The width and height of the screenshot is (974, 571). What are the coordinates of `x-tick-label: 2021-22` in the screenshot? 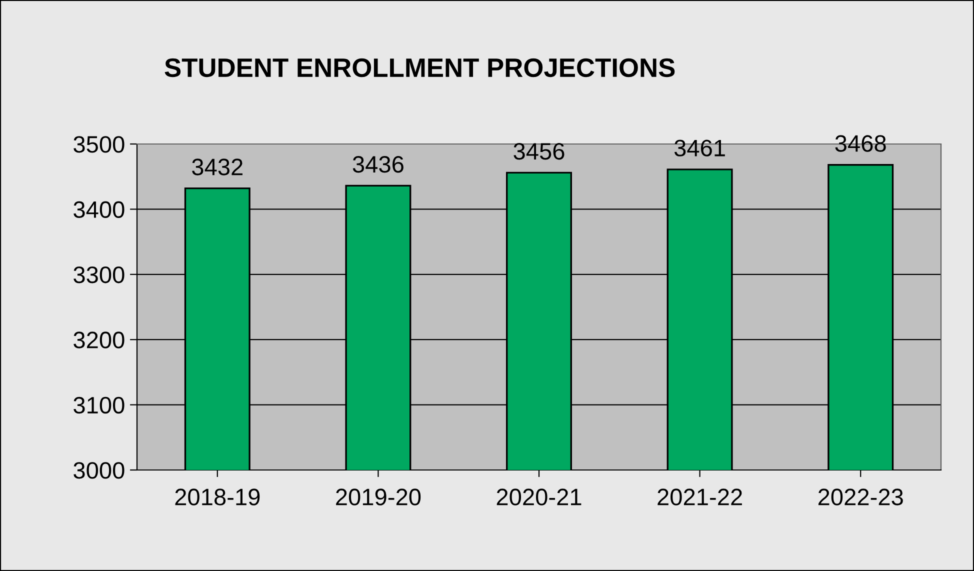 It's located at (700, 497).